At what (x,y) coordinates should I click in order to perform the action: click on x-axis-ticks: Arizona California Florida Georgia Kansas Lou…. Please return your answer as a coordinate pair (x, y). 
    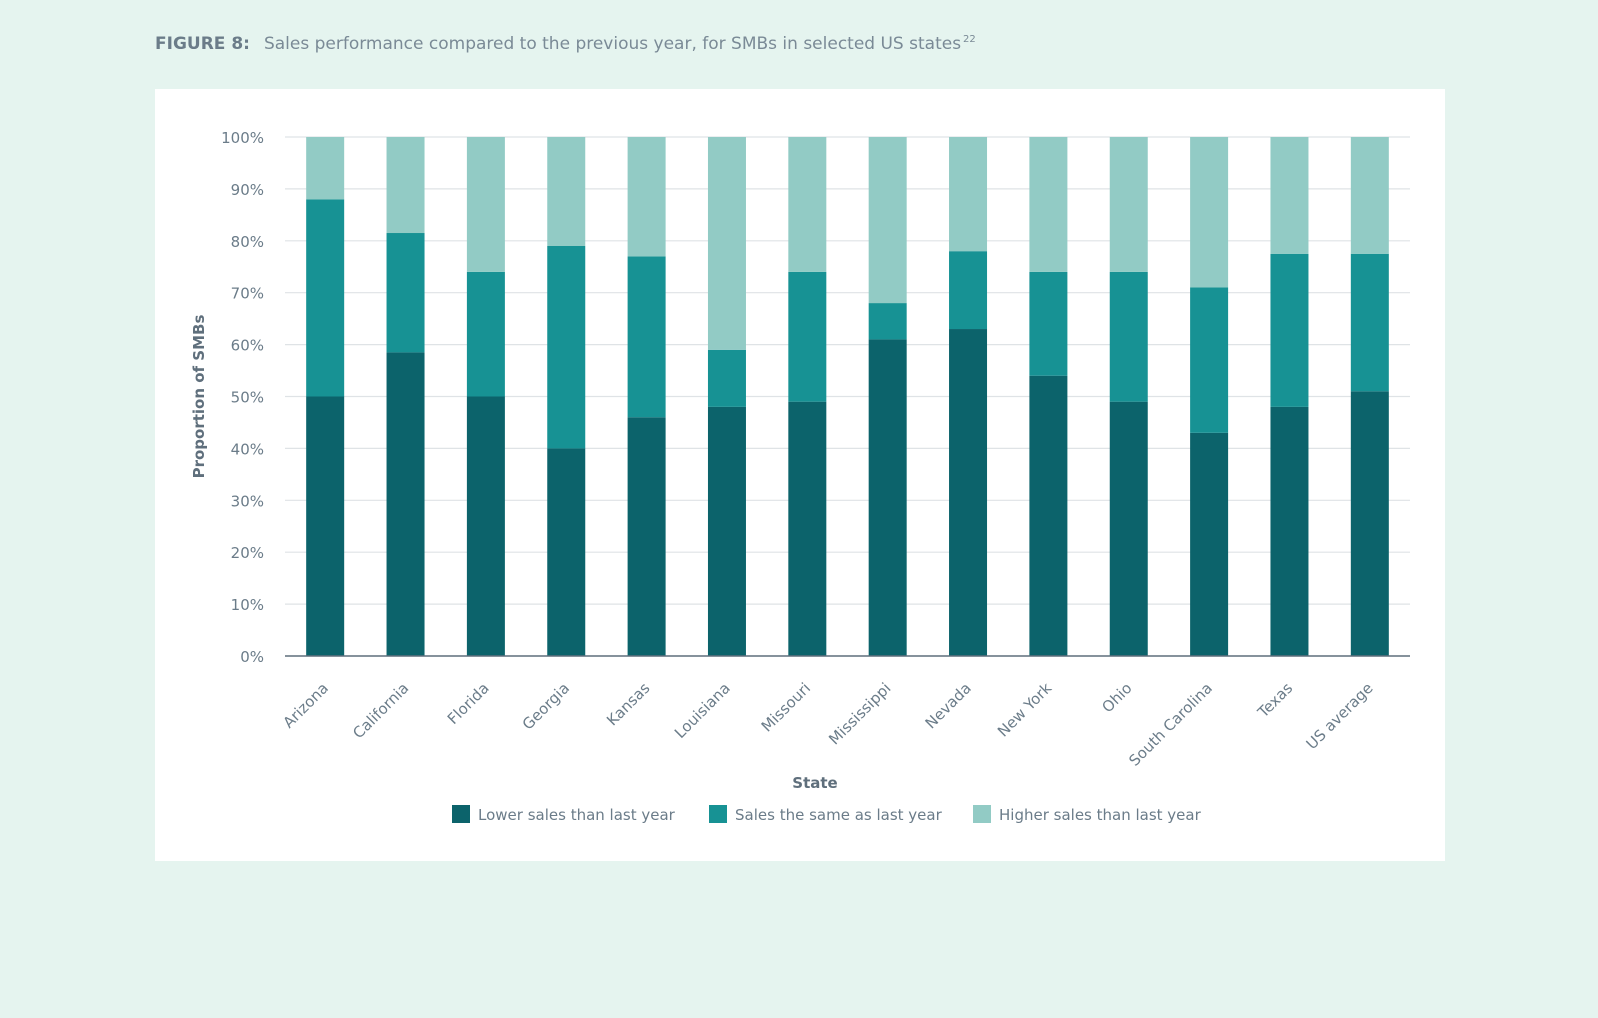
    Looking at the image, I should click on (827, 724).